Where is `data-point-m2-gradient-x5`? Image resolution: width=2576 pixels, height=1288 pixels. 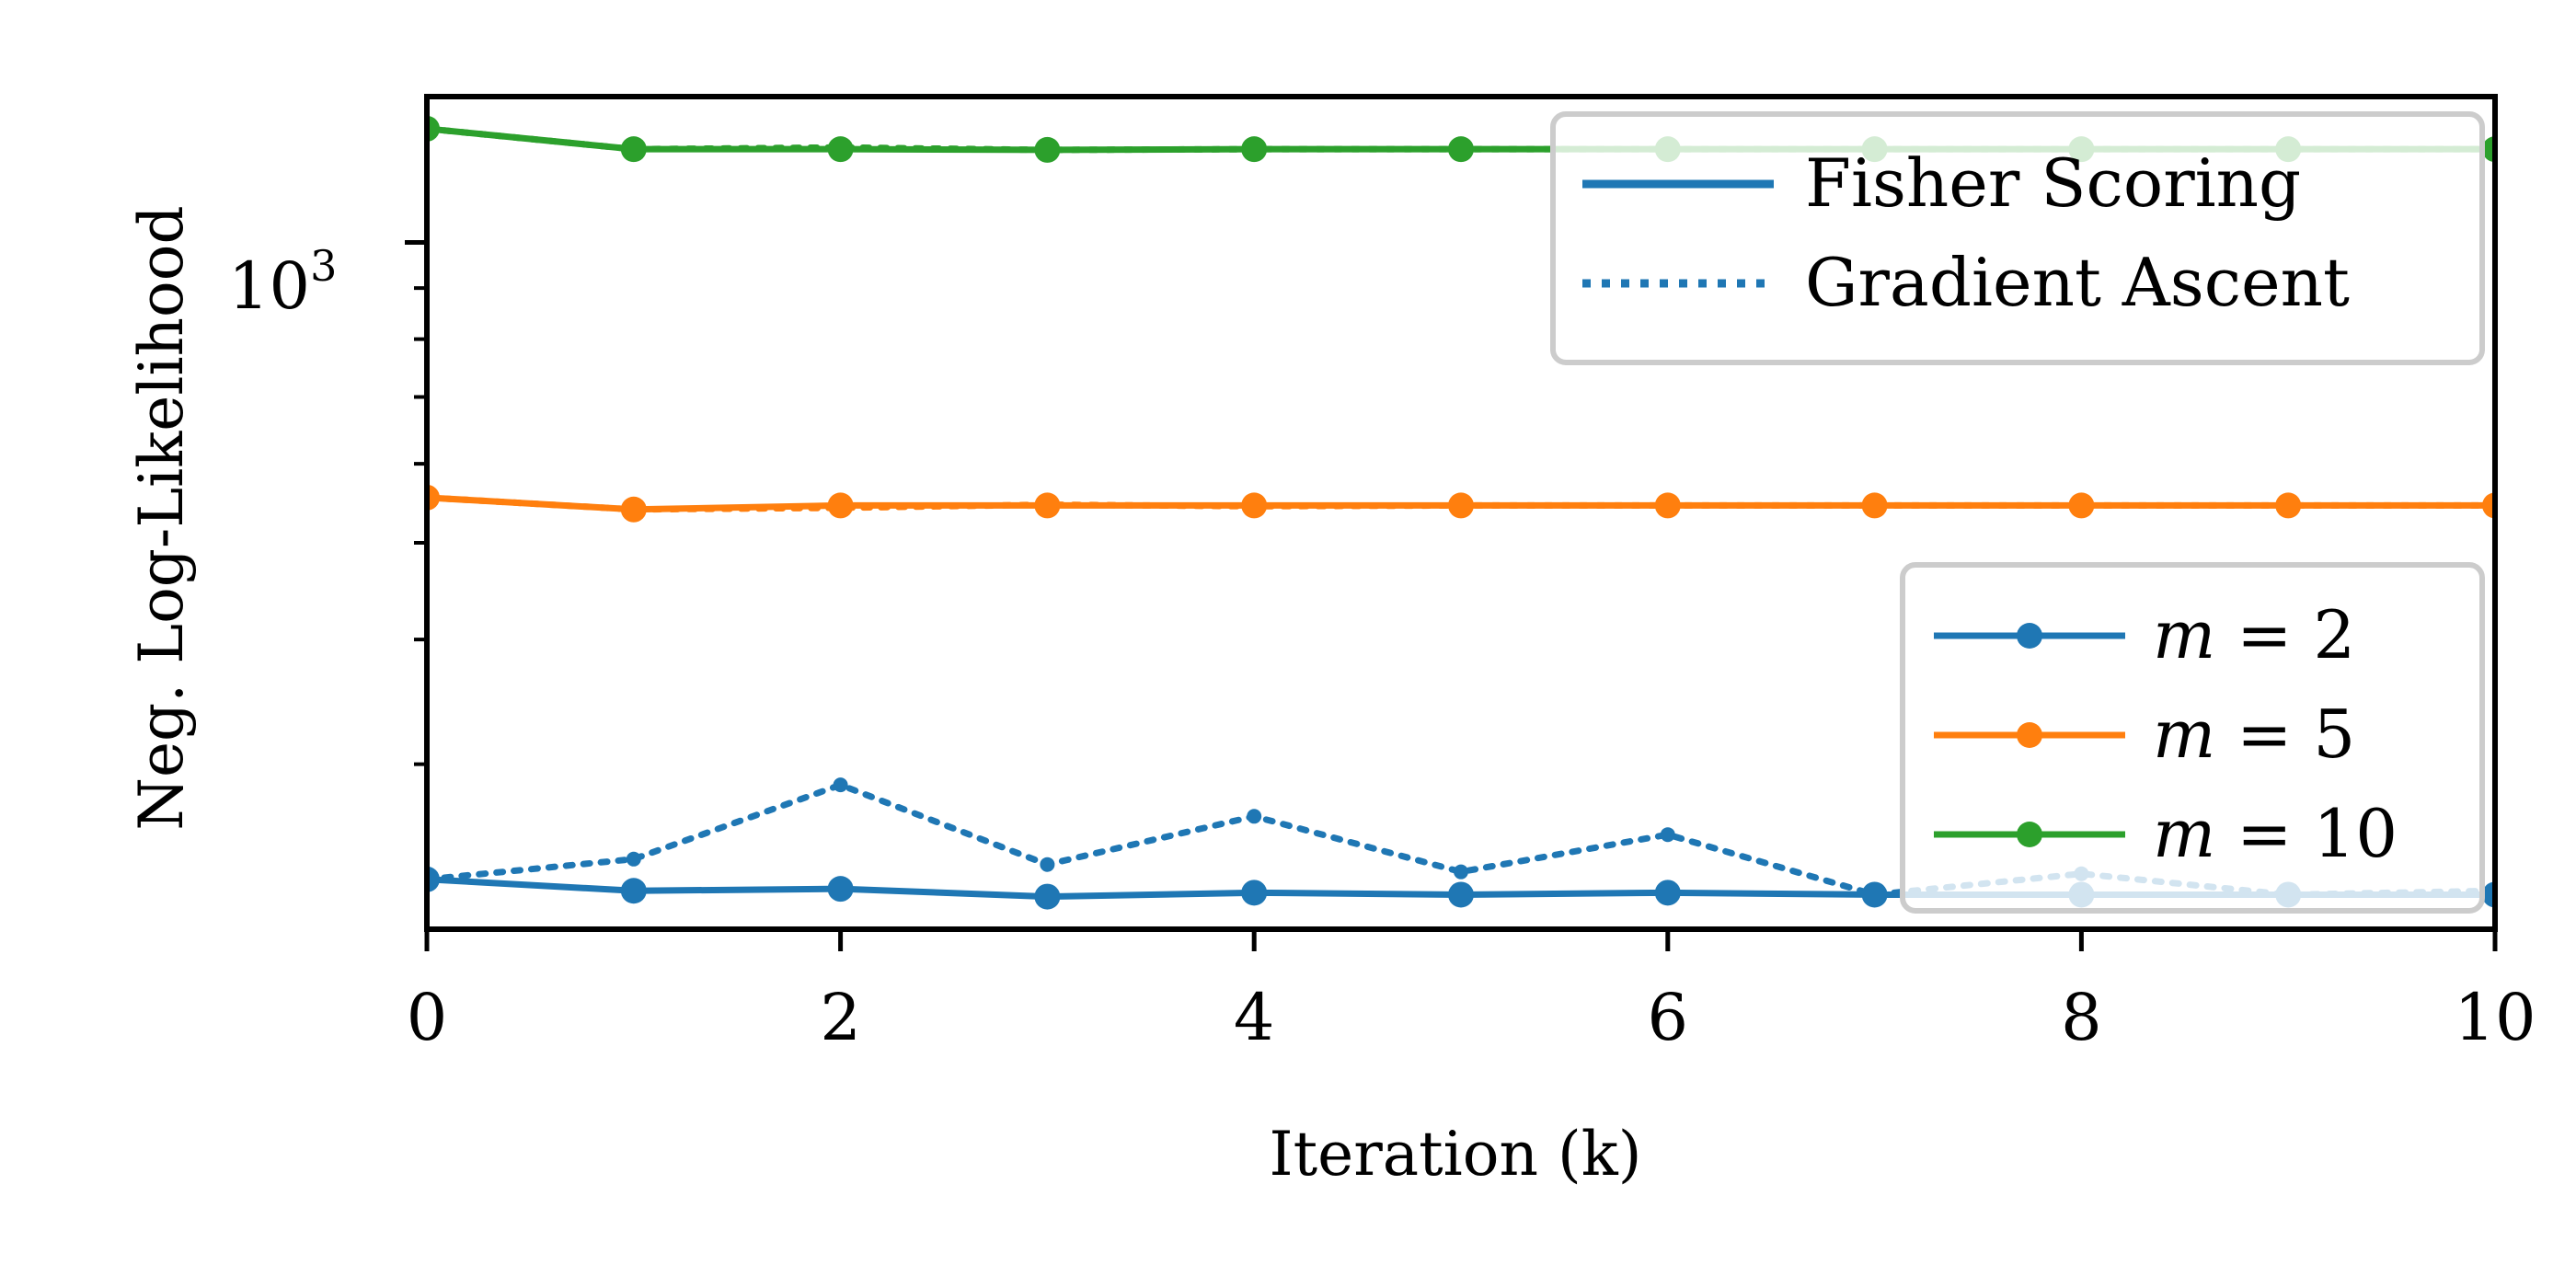 data-point-m2-gradient-x5 is located at coordinates (1461, 872).